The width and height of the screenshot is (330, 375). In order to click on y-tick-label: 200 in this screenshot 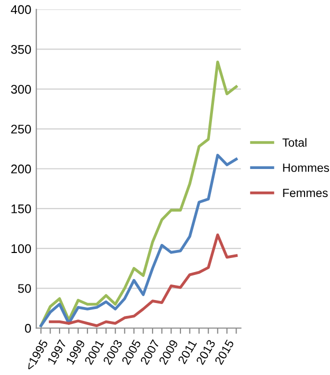, I will do `click(21, 169)`.